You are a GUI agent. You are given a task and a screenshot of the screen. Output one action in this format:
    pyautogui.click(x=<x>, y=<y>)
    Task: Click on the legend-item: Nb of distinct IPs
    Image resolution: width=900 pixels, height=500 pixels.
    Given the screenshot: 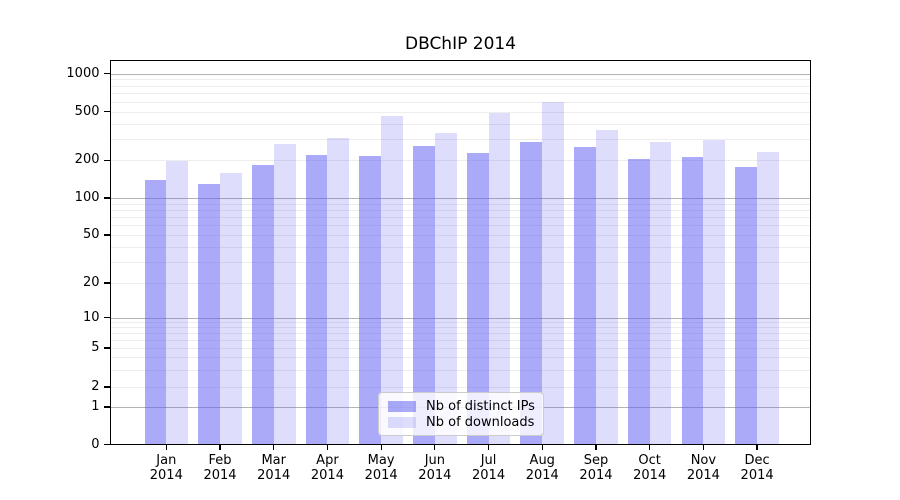 What is the action you would take?
    pyautogui.click(x=461, y=406)
    